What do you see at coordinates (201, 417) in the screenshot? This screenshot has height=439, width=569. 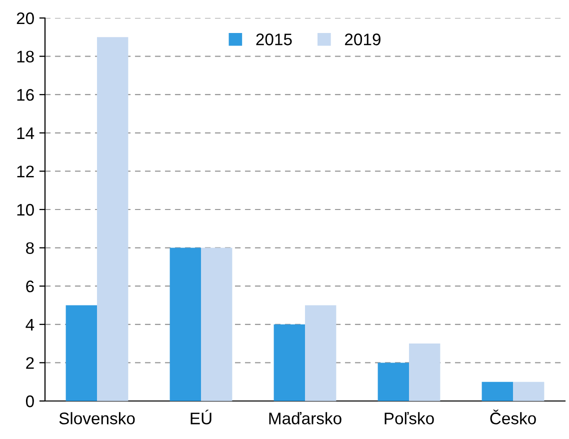 I see `x-tick-label: EÚ` at bounding box center [201, 417].